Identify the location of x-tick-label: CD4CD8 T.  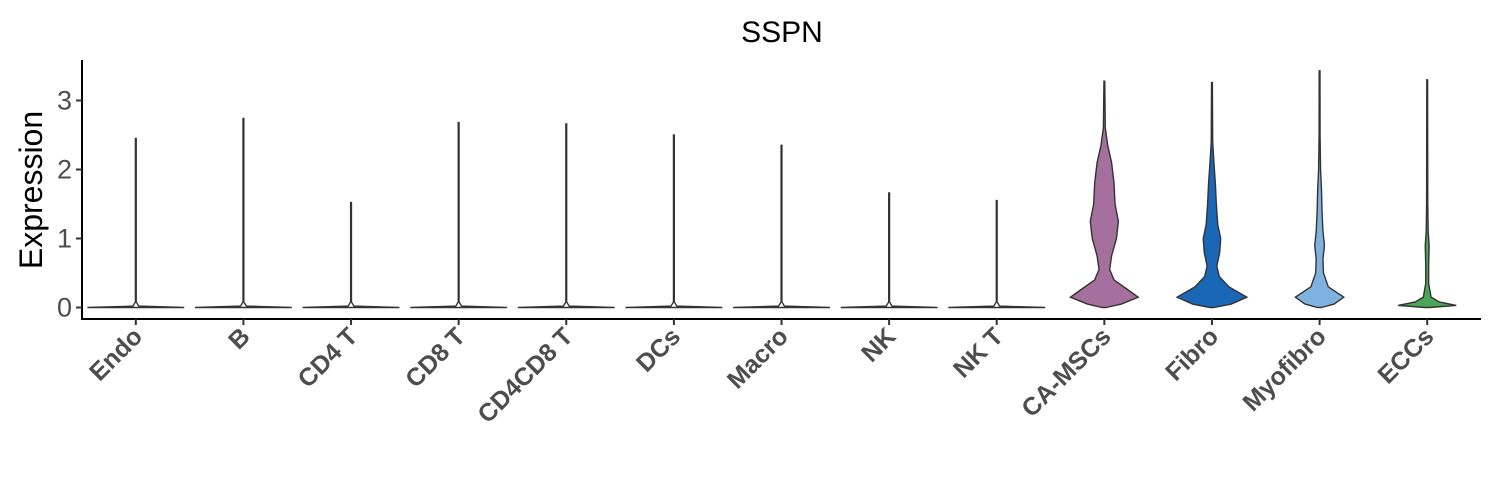
(525, 375).